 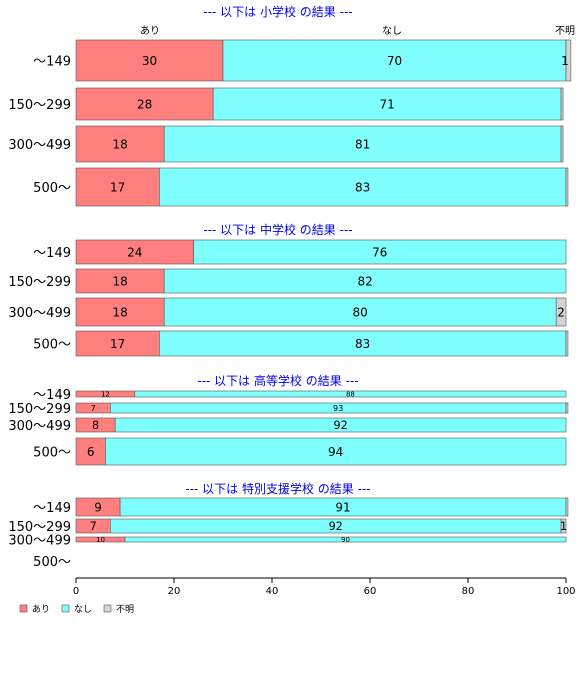 What do you see at coordinates (277, 11) in the screenshot?
I see `group-title-0: --- 以下は 小学校 の結果 ---` at bounding box center [277, 11].